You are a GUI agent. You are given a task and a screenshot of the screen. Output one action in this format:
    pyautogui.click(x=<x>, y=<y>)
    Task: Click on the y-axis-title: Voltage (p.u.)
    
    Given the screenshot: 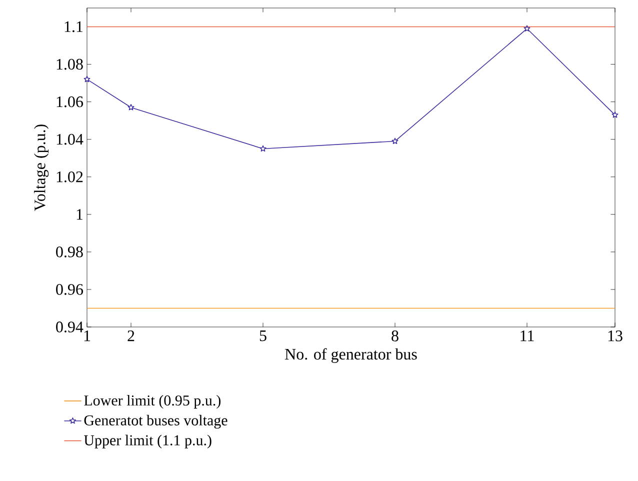 What is the action you would take?
    pyautogui.click(x=41, y=167)
    